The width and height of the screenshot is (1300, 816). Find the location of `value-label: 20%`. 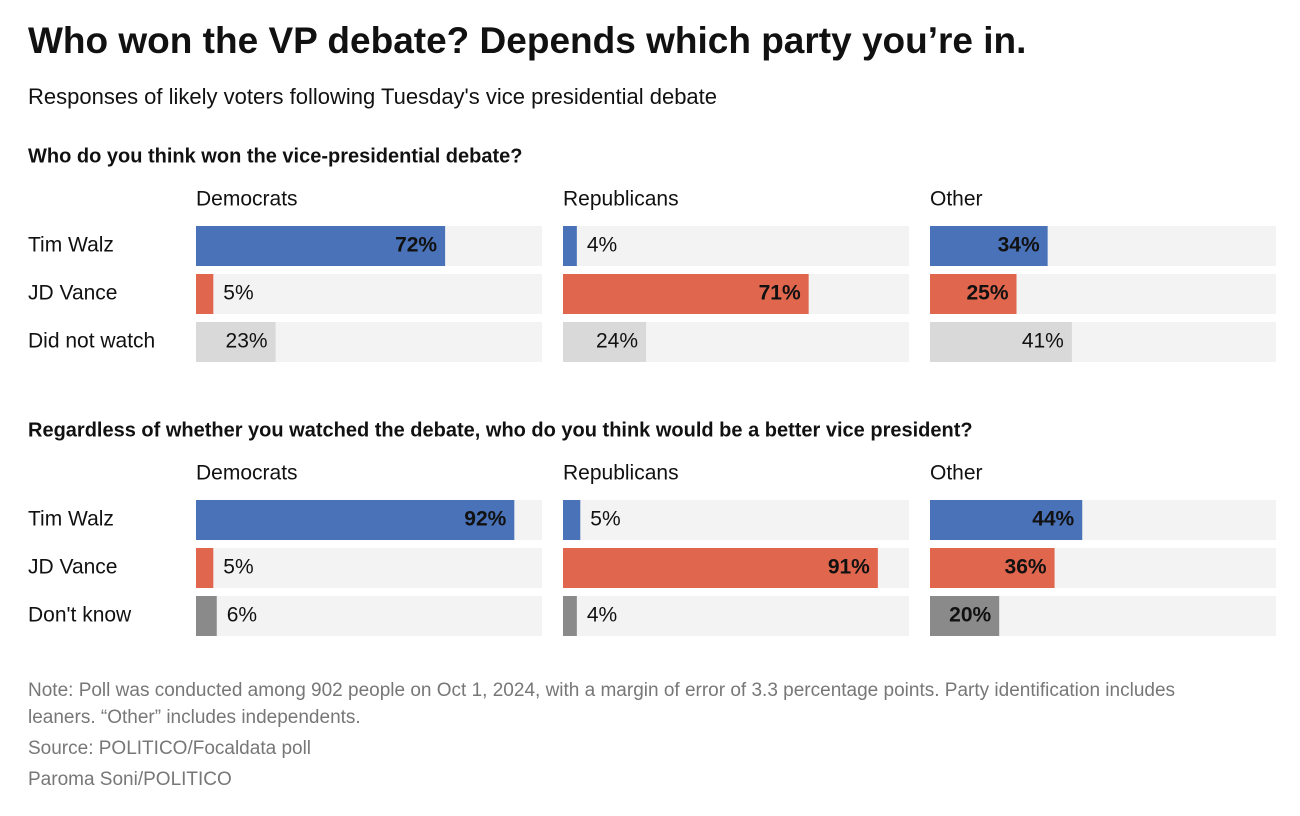

value-label: 20% is located at coordinates (970, 615).